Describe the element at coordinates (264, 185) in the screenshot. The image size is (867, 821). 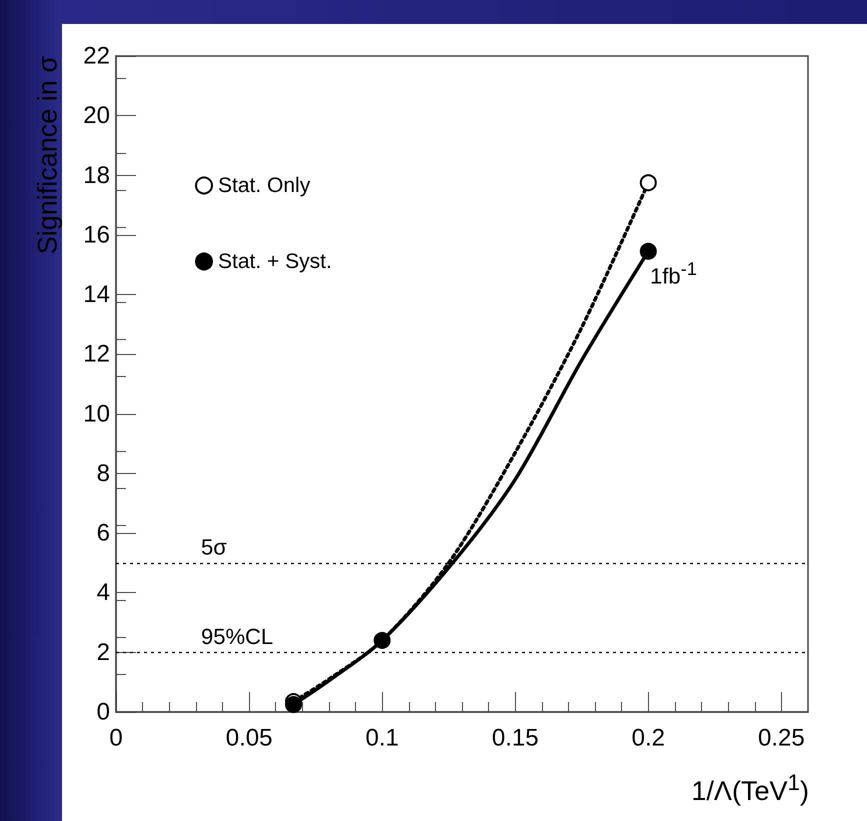
I see `legend-label: Stat. Only` at that location.